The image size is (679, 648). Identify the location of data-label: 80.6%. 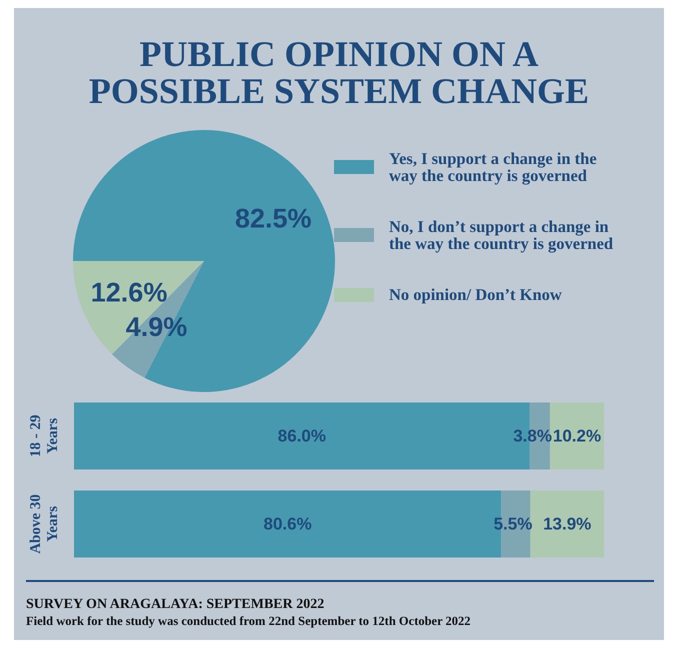
(287, 524).